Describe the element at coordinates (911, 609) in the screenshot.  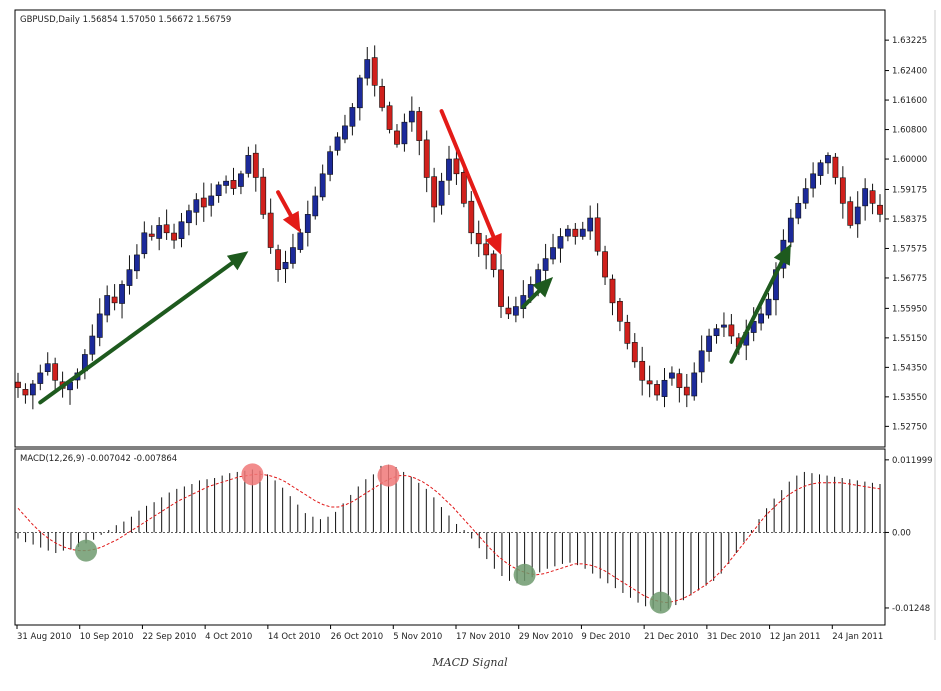
I see `macd-tick-label: -0.01248` at that location.